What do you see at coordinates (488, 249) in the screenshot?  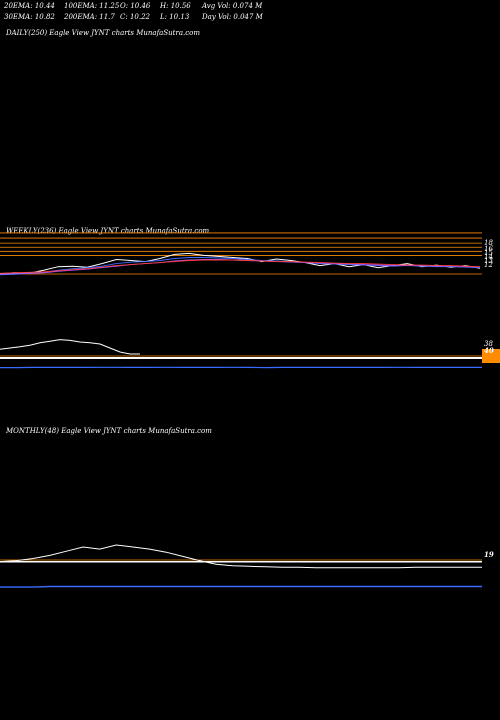 I see `weekly-price-tick: 16` at bounding box center [488, 249].